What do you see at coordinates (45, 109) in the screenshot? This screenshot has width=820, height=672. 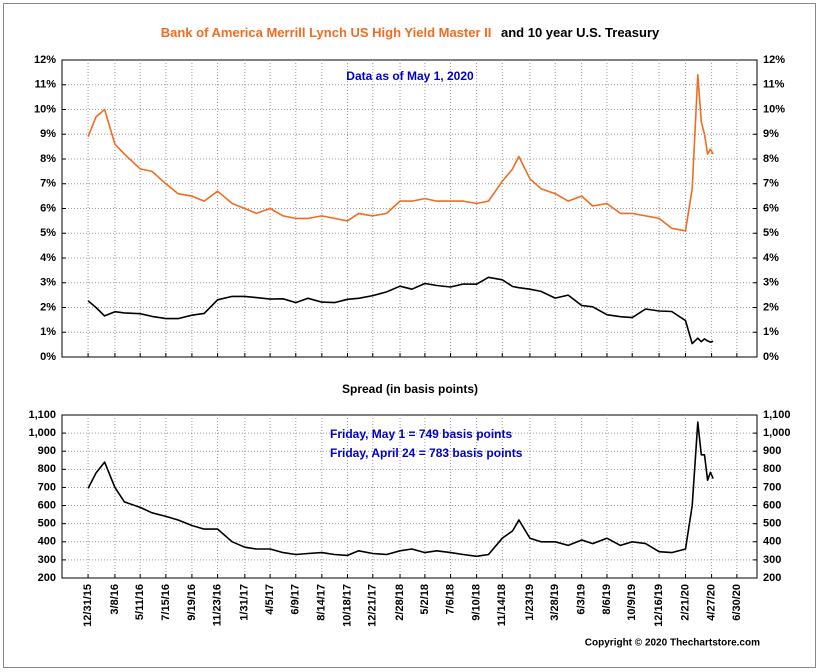 I see `y-tick-label: 10%` at bounding box center [45, 109].